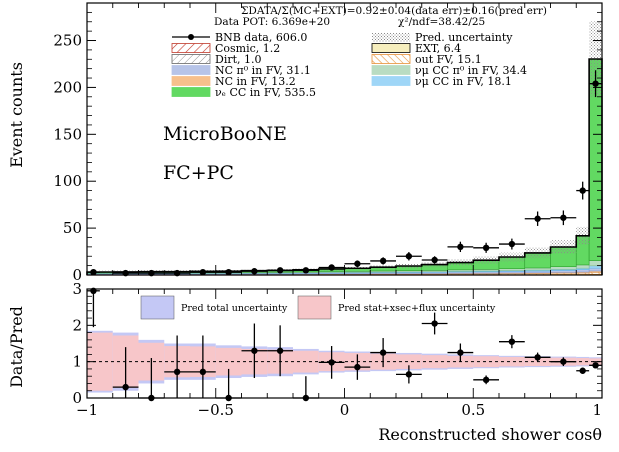 Image resolution: width=619 pixels, height=452 pixels. I want to click on top-ytick-label-1: 50, so click(72, 228).